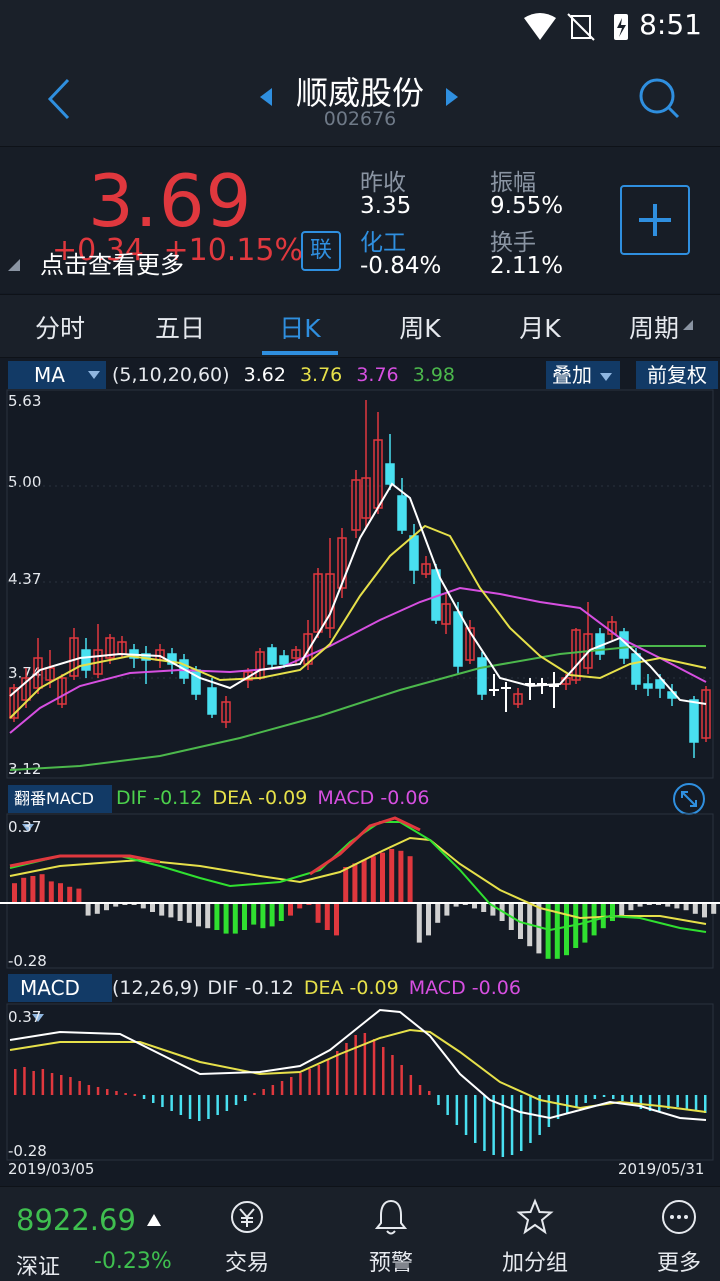 The height and width of the screenshot is (1281, 720). What do you see at coordinates (513, 243) in the screenshot?
I see `turnover-label: 换手` at bounding box center [513, 243].